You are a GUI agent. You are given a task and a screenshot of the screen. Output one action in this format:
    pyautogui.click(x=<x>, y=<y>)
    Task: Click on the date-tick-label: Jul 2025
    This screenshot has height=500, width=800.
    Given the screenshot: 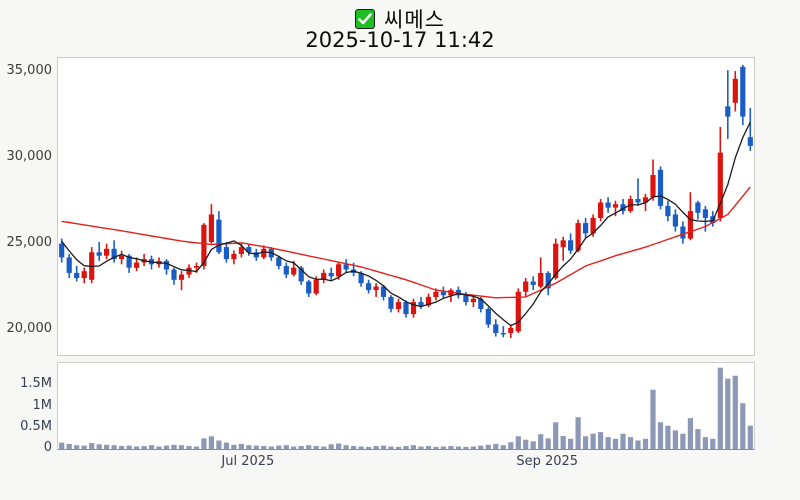 What is the action you would take?
    pyautogui.click(x=248, y=461)
    